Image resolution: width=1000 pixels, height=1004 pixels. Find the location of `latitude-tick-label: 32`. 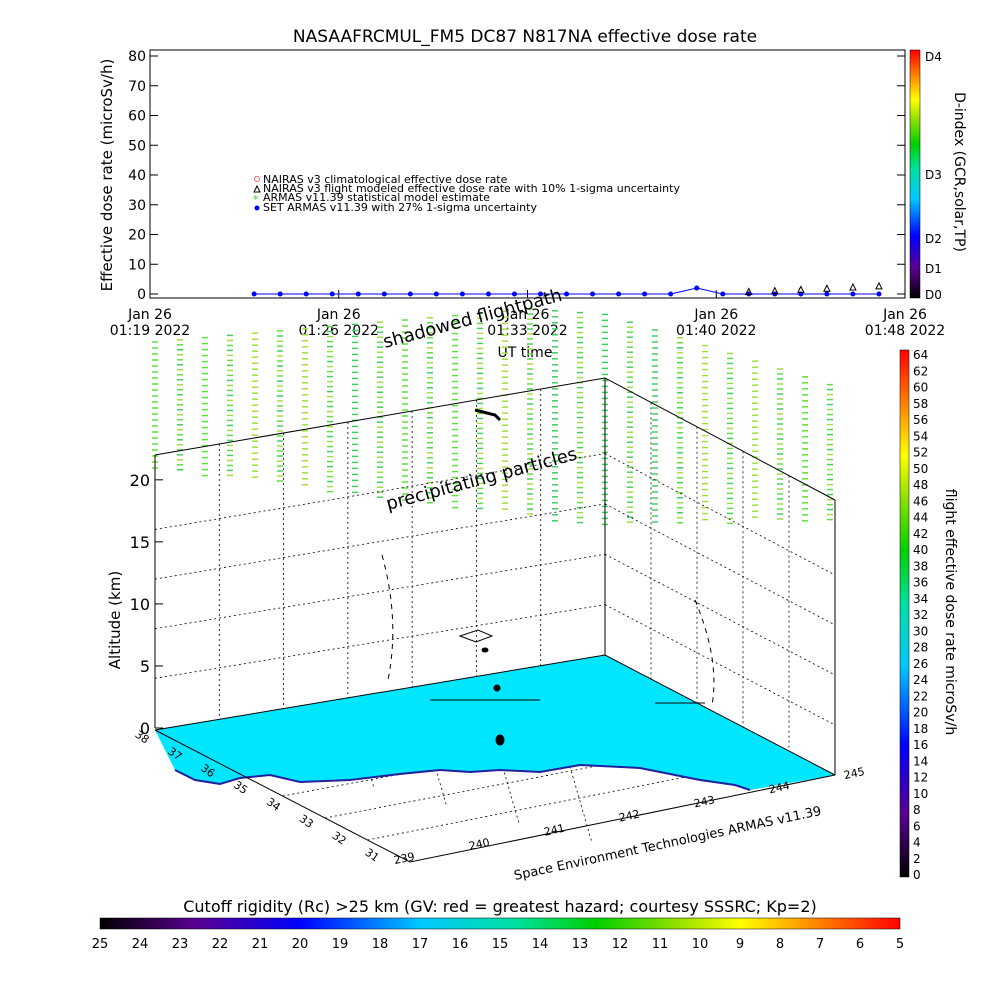

latitude-tick-label: 32 is located at coordinates (339, 838).